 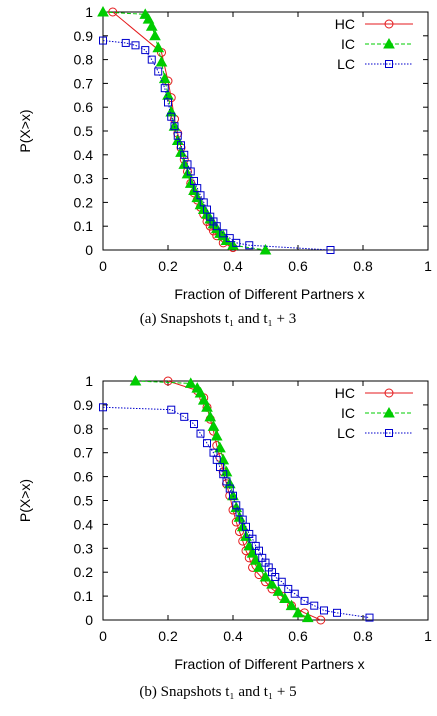 What do you see at coordinates (217, 692) in the screenshot?
I see `figure-caption: (b) Snapshots t₁ and t₁ + 5` at bounding box center [217, 692].